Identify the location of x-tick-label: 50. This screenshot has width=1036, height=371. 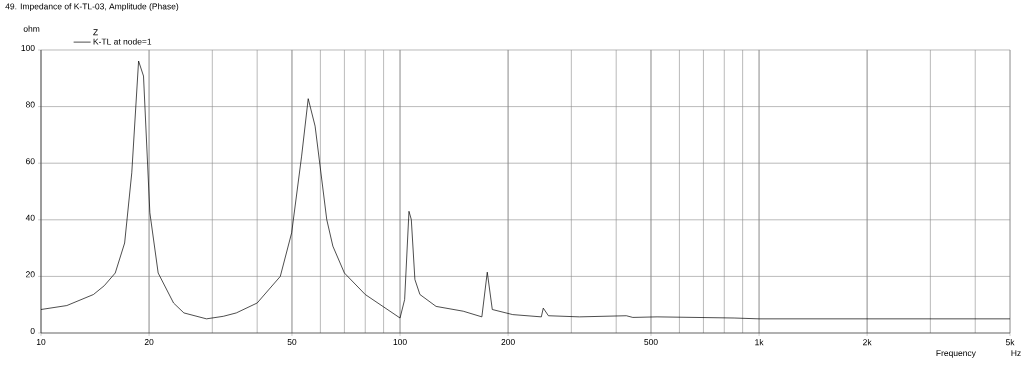
(292, 342).